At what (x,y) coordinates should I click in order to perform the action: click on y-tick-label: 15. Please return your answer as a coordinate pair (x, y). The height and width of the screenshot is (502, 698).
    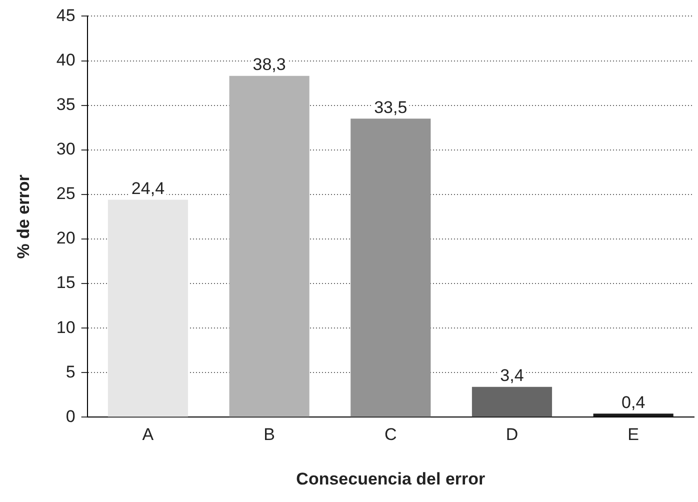
    Looking at the image, I should click on (66, 282).